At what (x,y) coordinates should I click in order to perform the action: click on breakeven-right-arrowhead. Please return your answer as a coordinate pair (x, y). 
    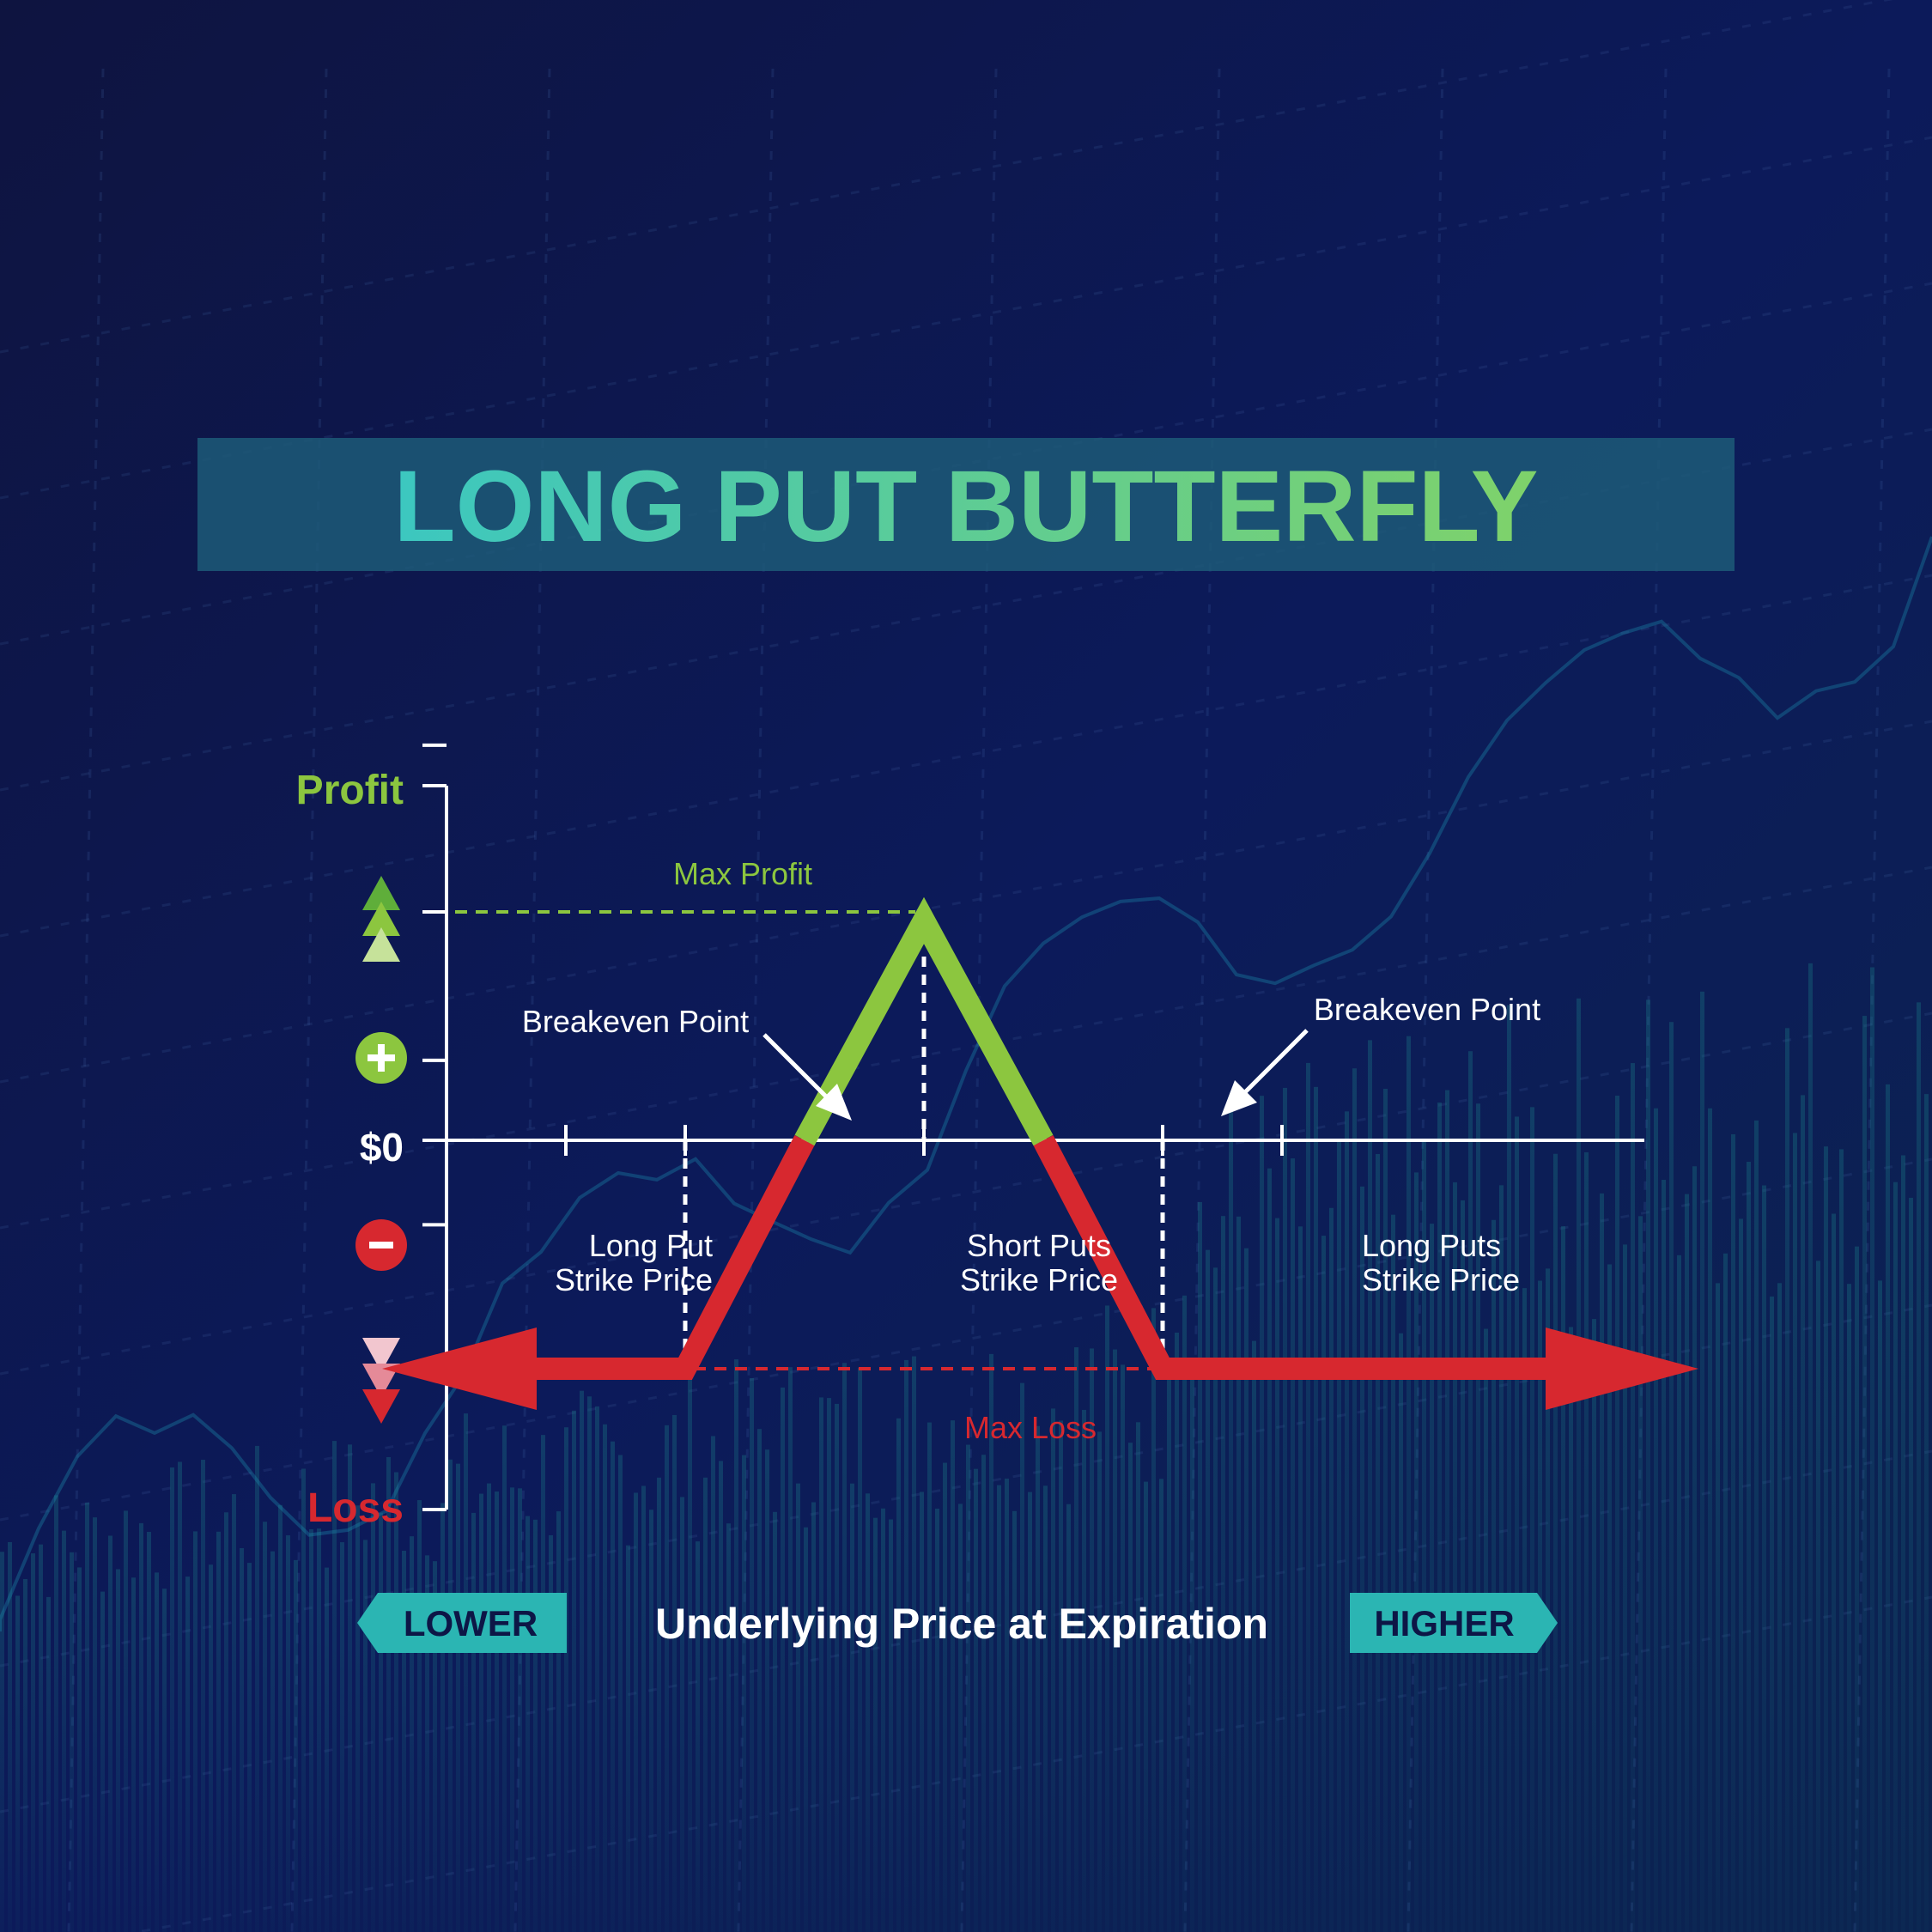
    Looking at the image, I should click on (1239, 1098).